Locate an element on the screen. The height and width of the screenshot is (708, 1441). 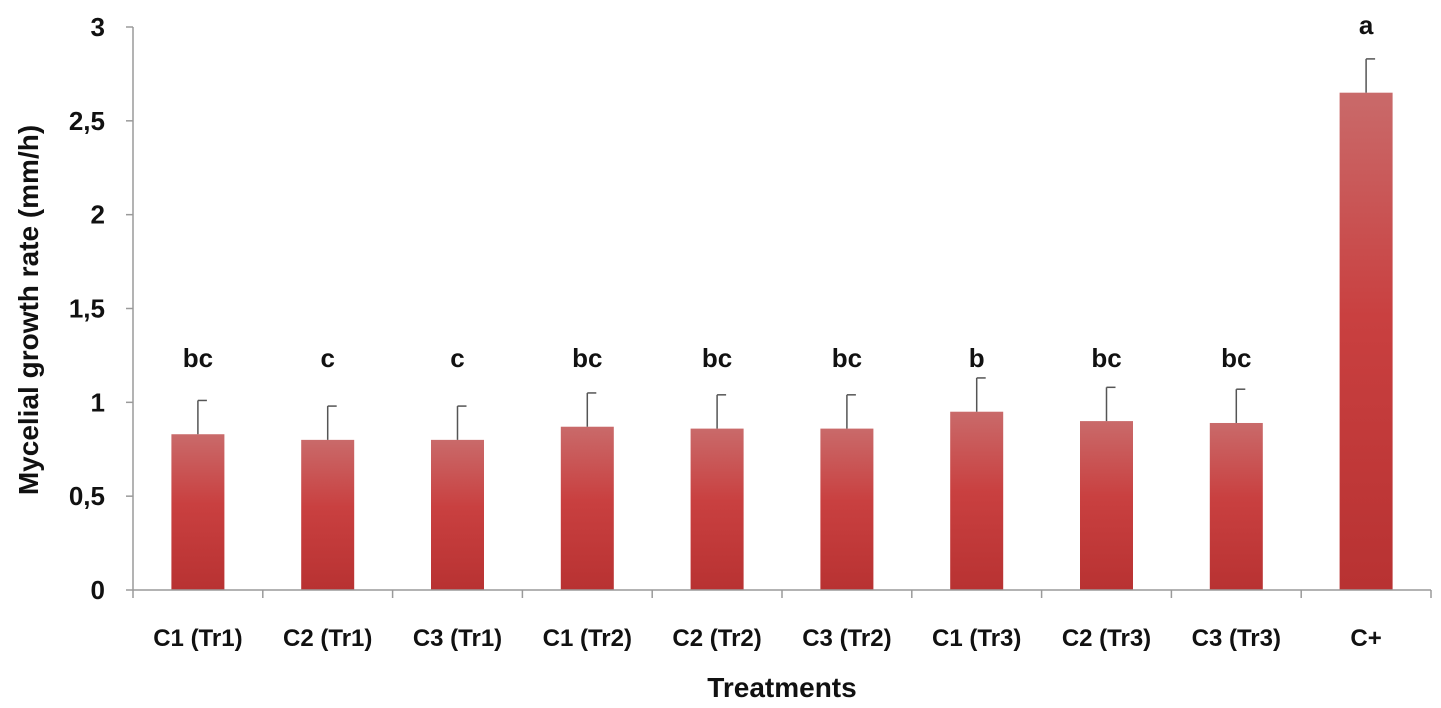
x-axis-title: Treatments is located at coordinates (781, 687).